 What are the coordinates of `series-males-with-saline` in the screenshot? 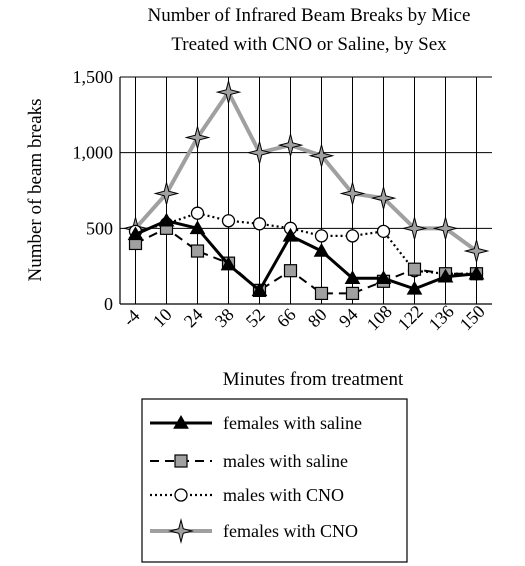 It's located at (306, 261).